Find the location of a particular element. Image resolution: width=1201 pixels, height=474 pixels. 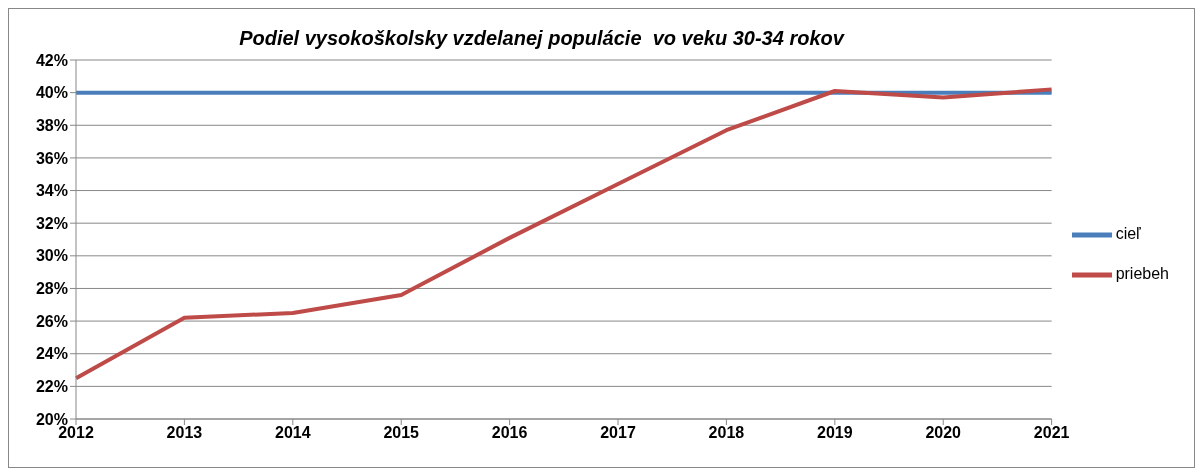

y-tick-label: 36% is located at coordinates (51, 158).